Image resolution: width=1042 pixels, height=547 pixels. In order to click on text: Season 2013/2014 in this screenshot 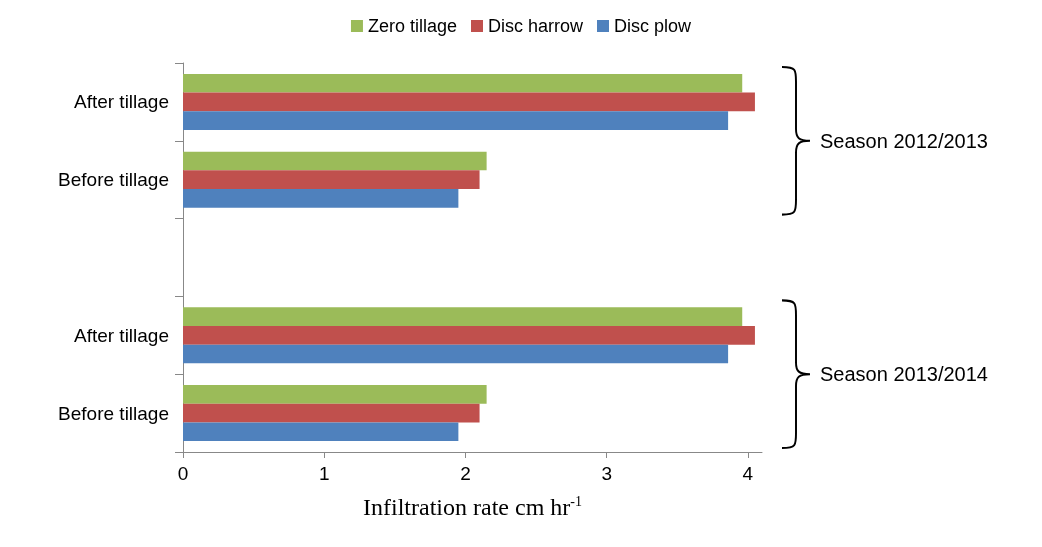, I will do `click(904, 374)`.